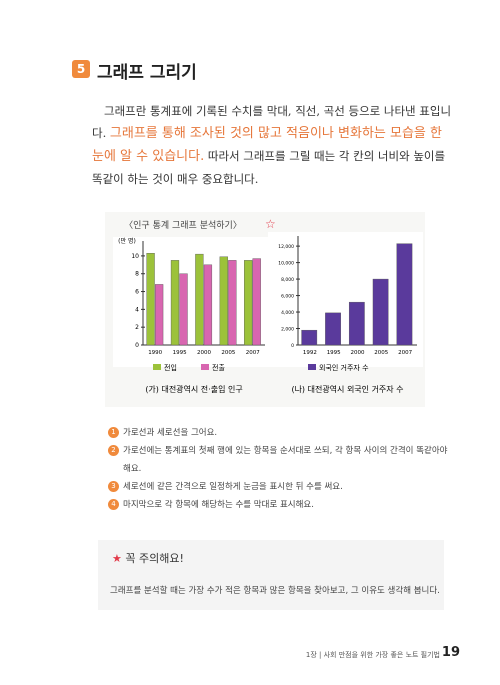 The image size is (500, 685). What do you see at coordinates (287, 313) in the screenshot?
I see `y-tick-label: 4,000` at bounding box center [287, 313].